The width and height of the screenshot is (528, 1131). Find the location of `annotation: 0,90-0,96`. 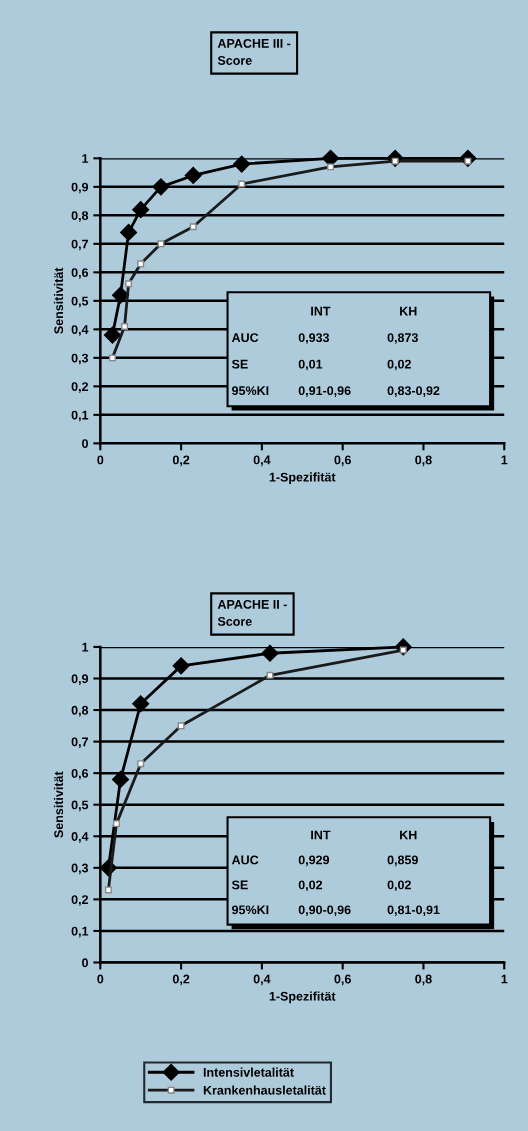

annotation: 0,90-0,96 is located at coordinates (324, 911).